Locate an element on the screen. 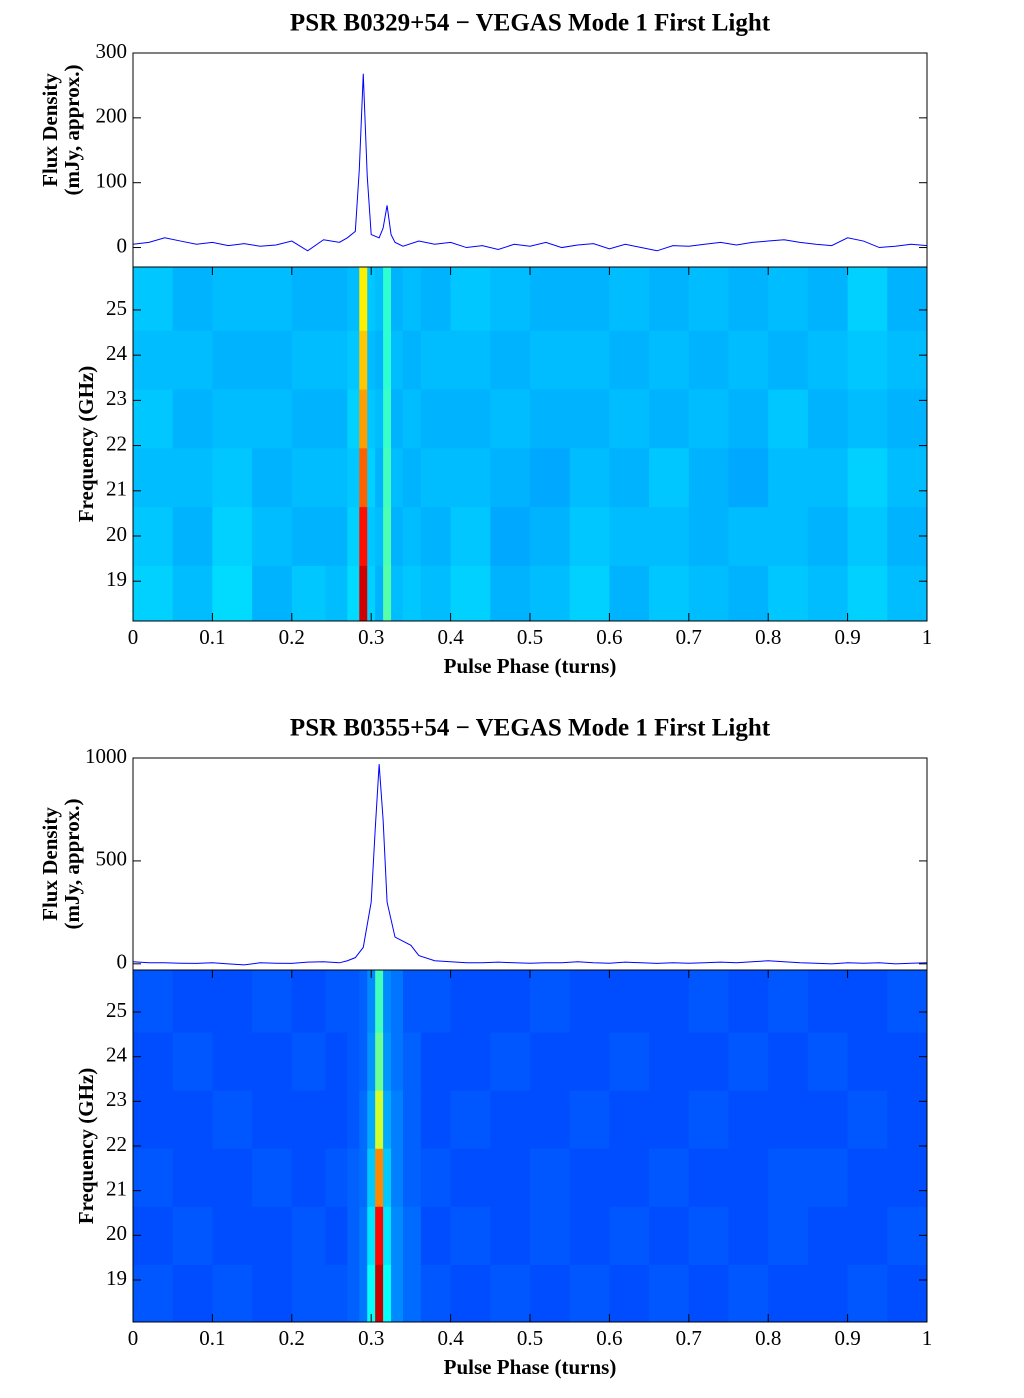 This screenshot has width=1024, height=1398. y-tick-label: 21 is located at coordinates (116, 1188).